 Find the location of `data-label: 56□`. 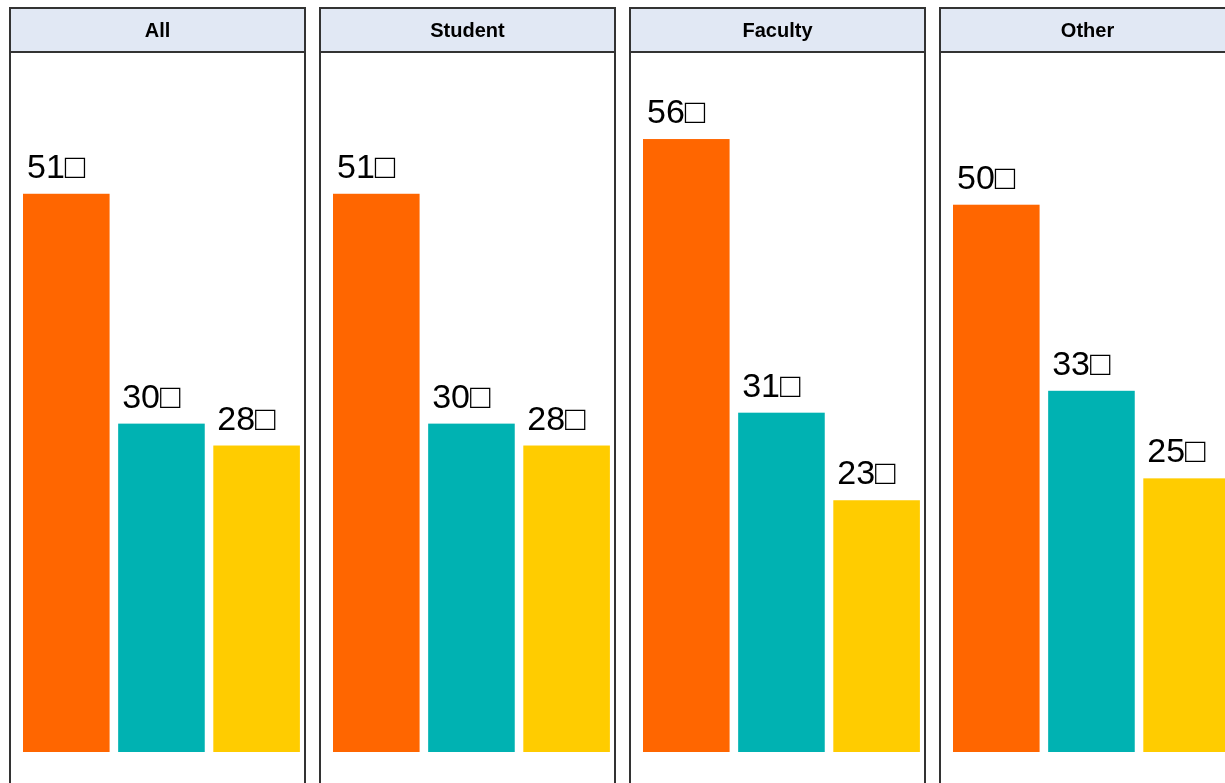

data-label: 56□ is located at coordinates (676, 111).